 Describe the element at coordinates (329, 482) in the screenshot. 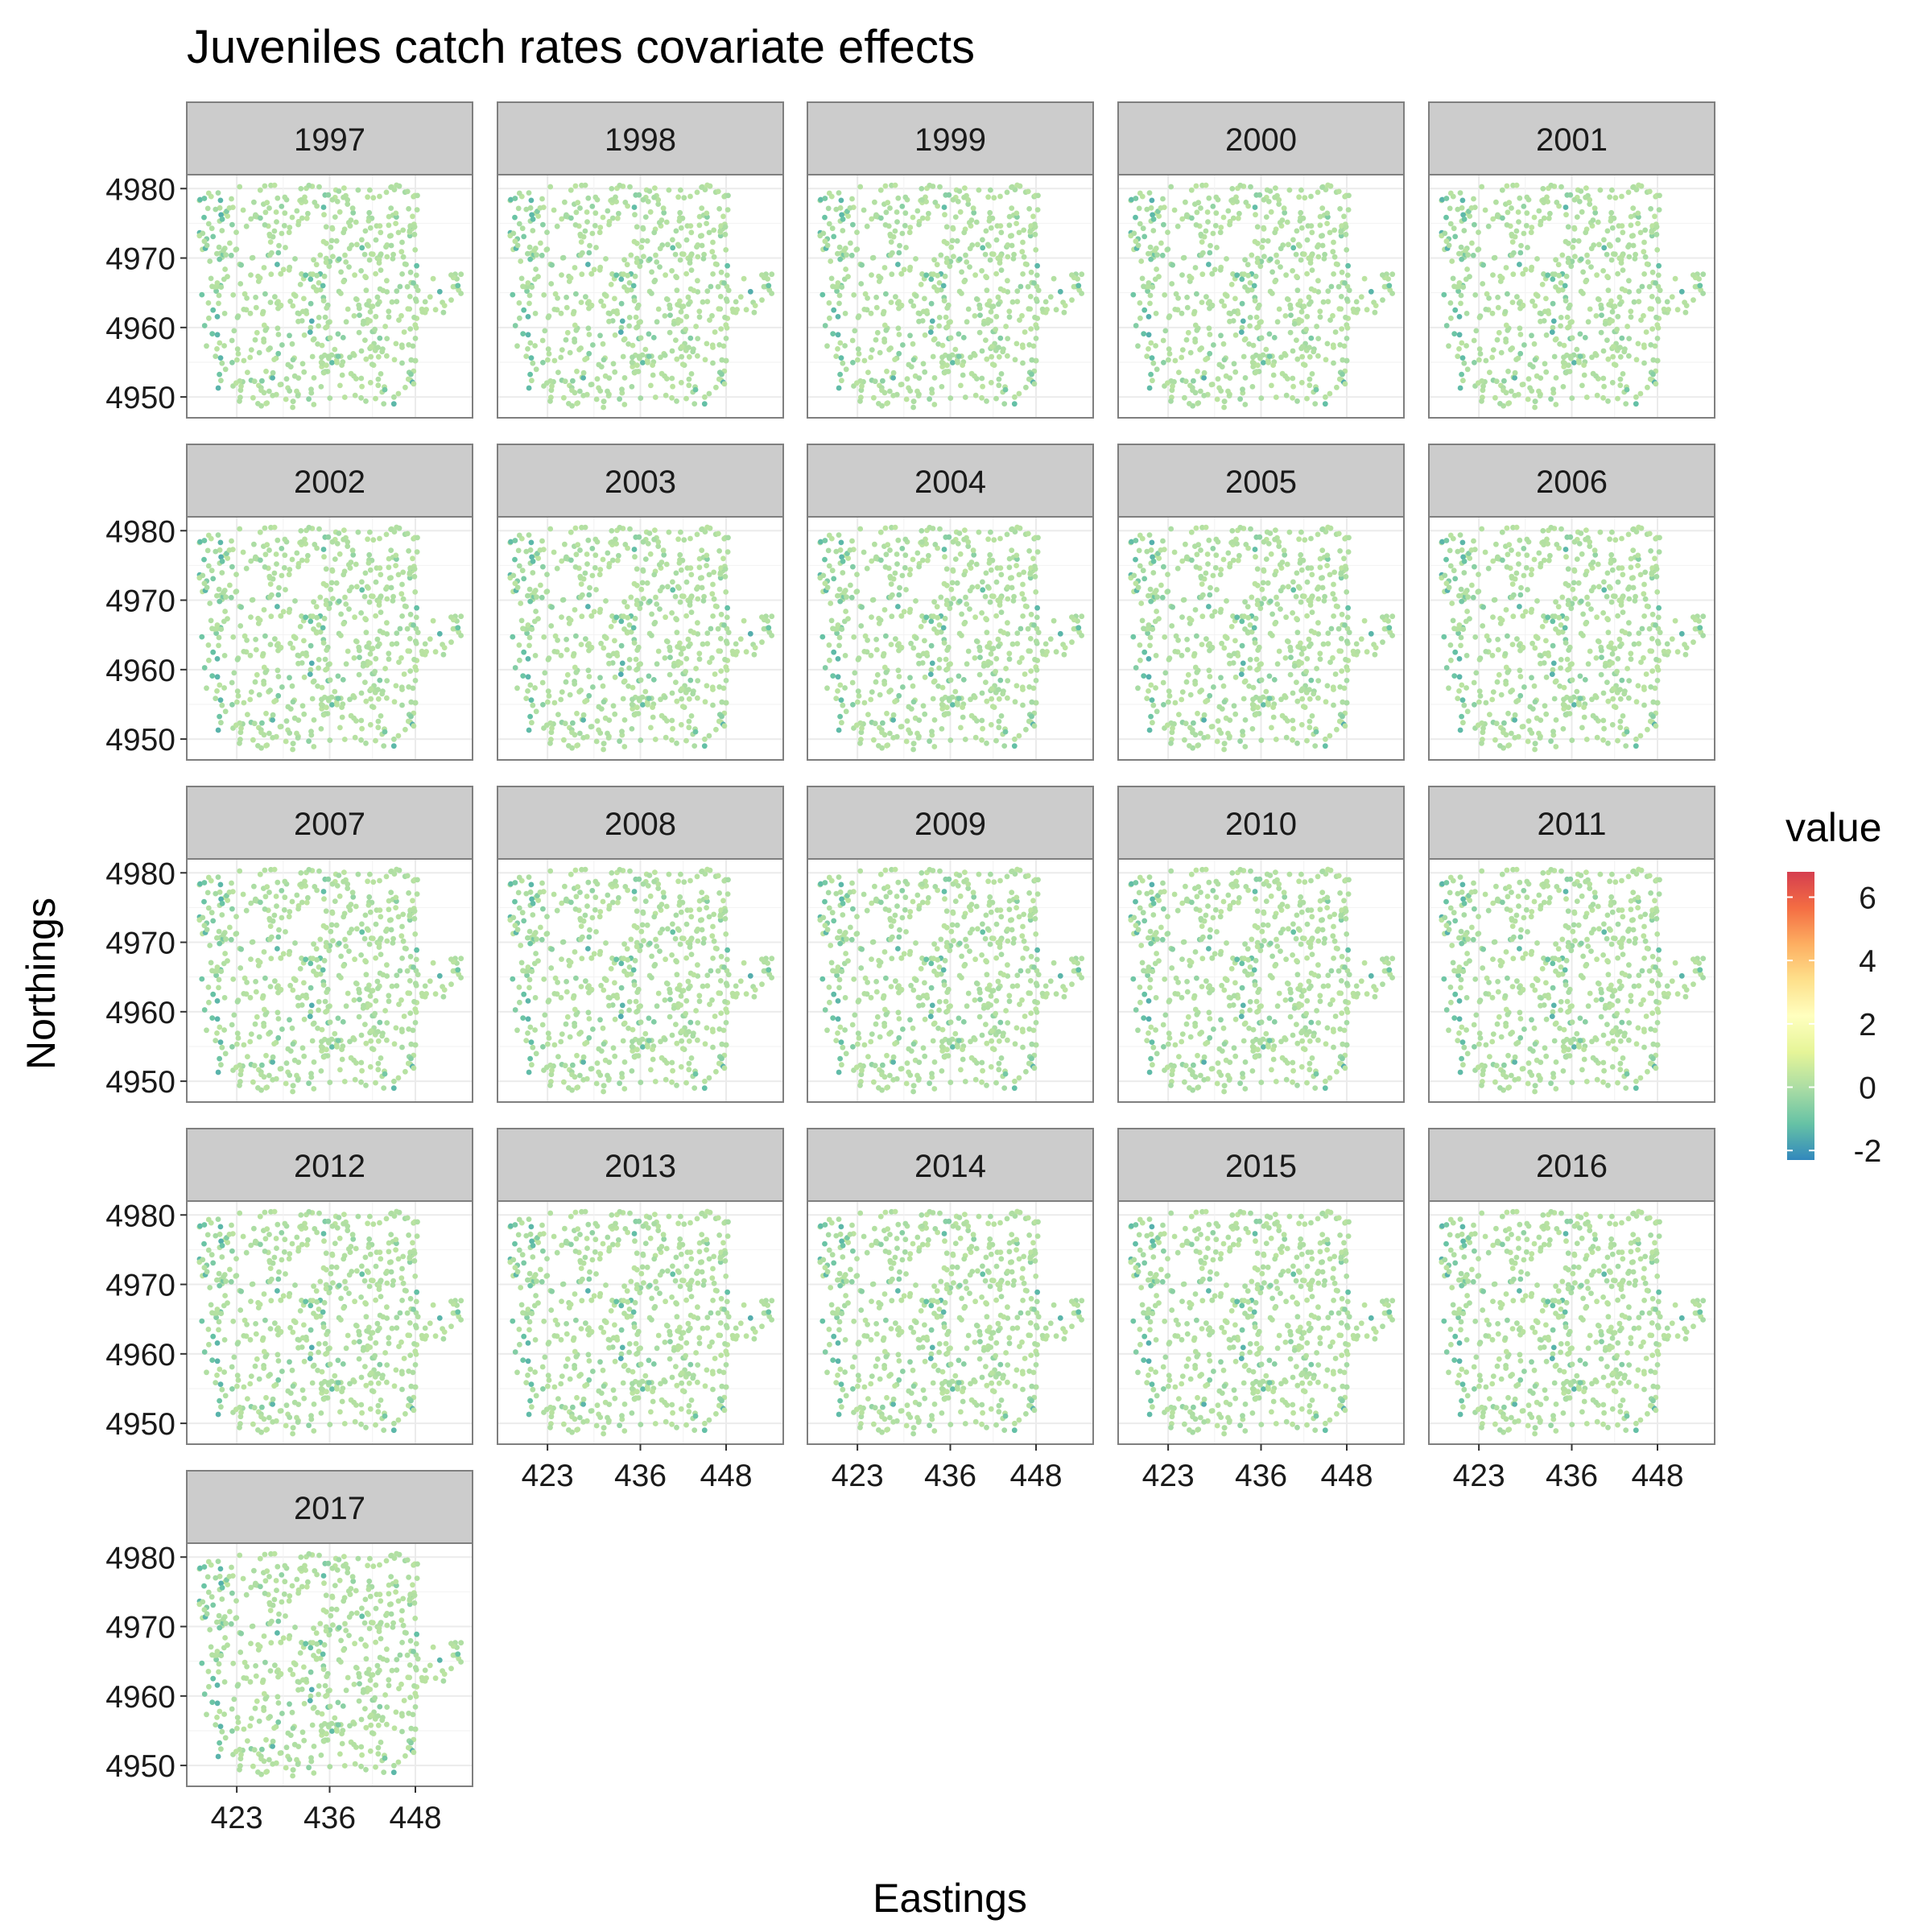

I see `facet-strip-label: 2002` at that location.